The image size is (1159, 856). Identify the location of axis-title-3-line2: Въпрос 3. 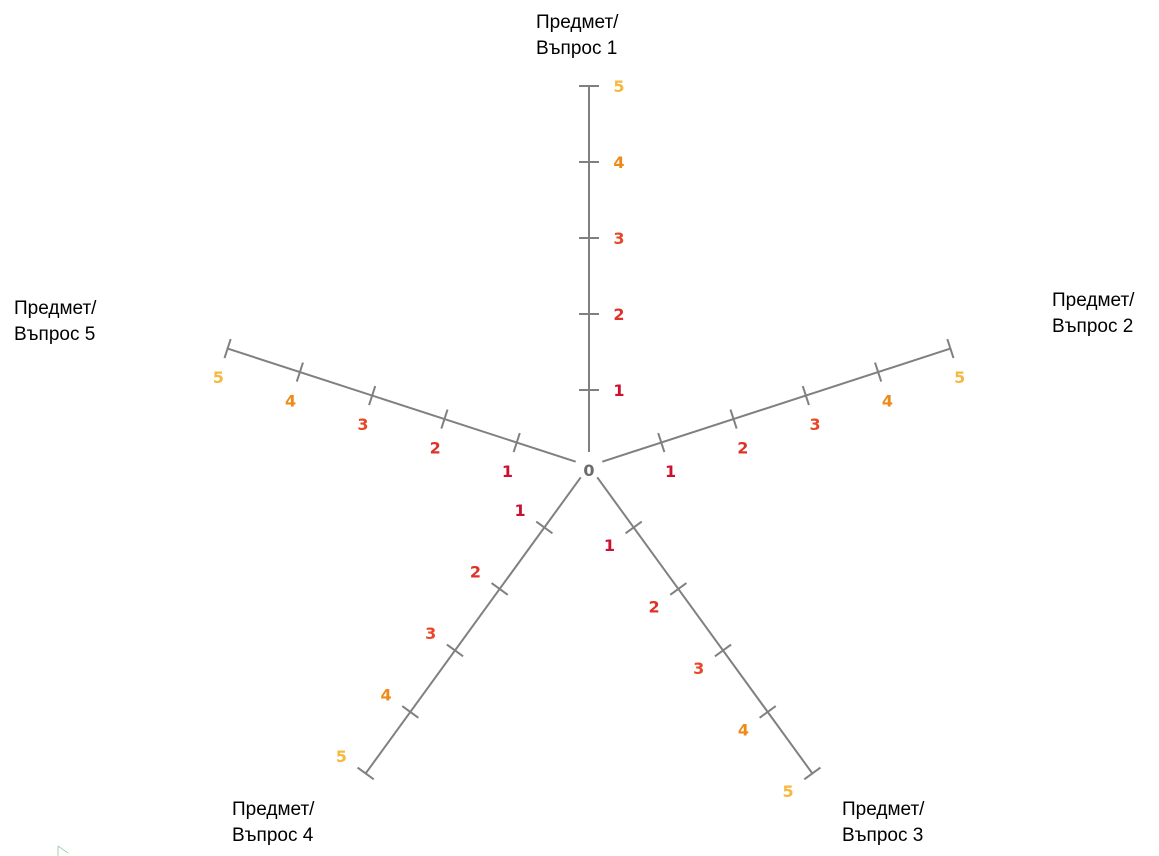
(883, 835).